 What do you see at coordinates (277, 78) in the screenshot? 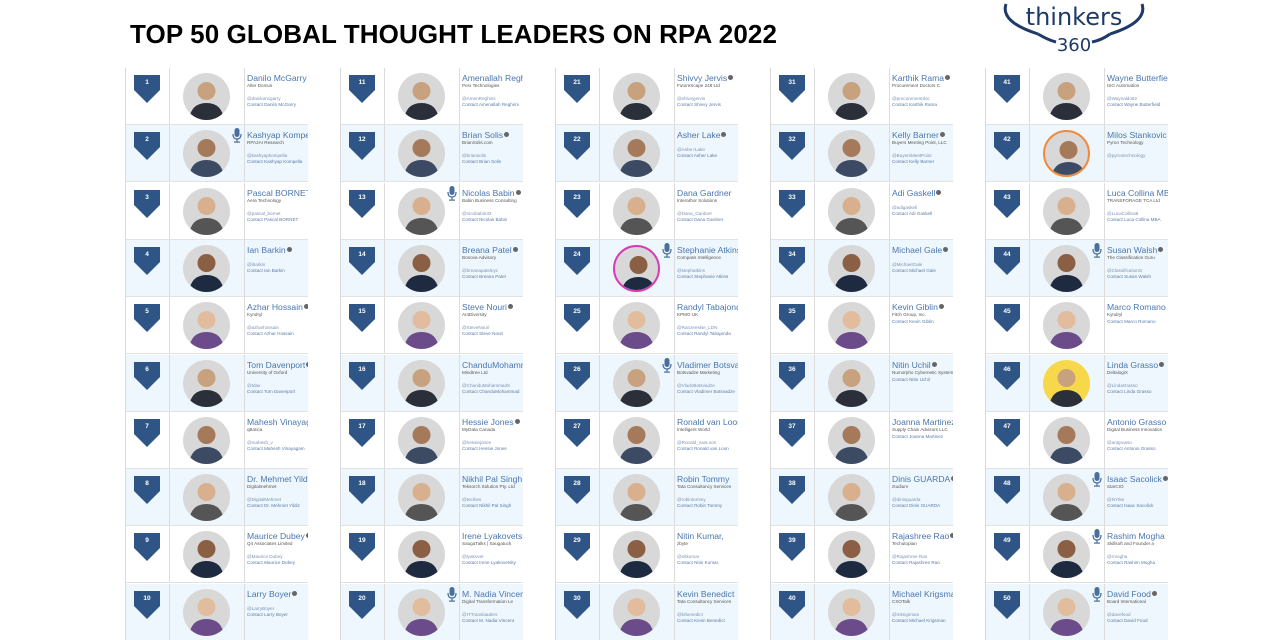
I see `leader-name-text: Danilo McGarry` at bounding box center [277, 78].